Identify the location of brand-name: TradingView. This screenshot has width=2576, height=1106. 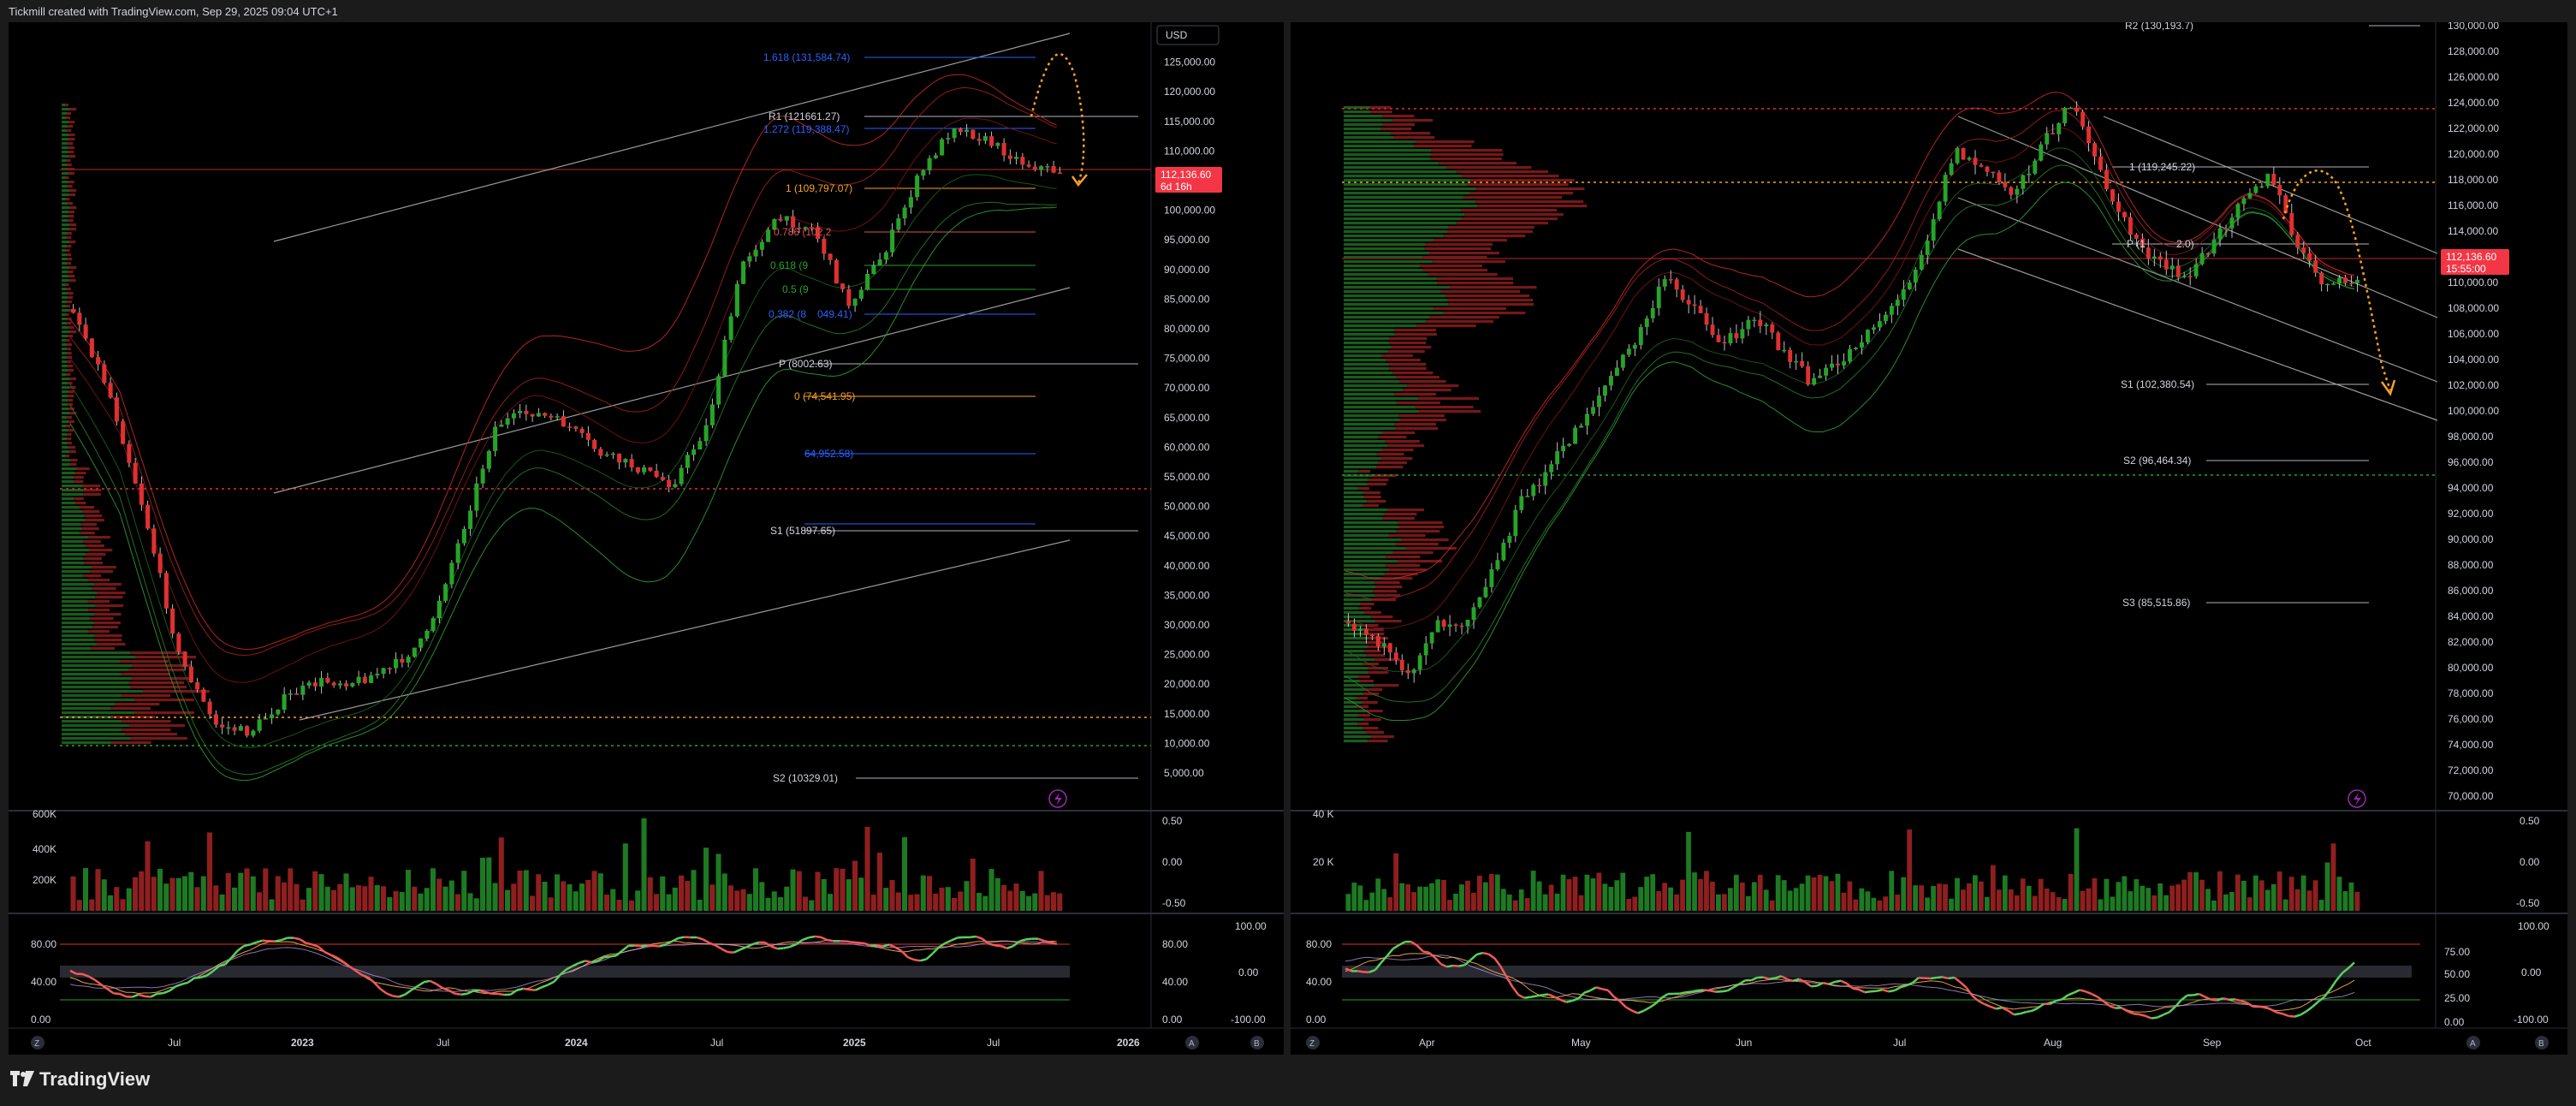
(95, 1079).